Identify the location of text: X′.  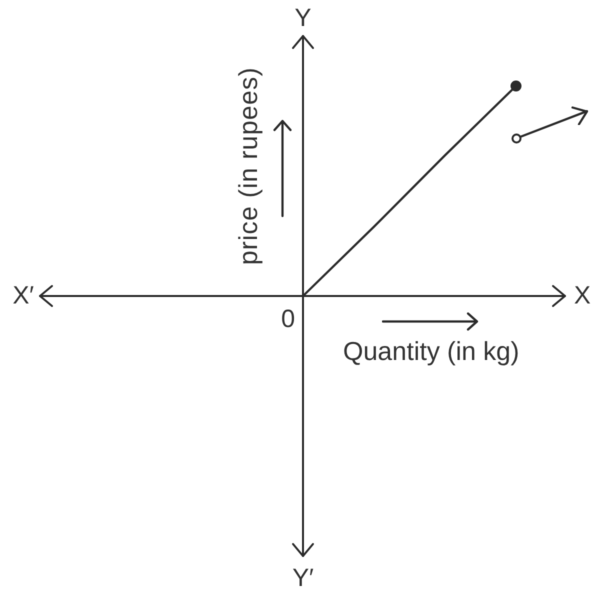
(23, 296).